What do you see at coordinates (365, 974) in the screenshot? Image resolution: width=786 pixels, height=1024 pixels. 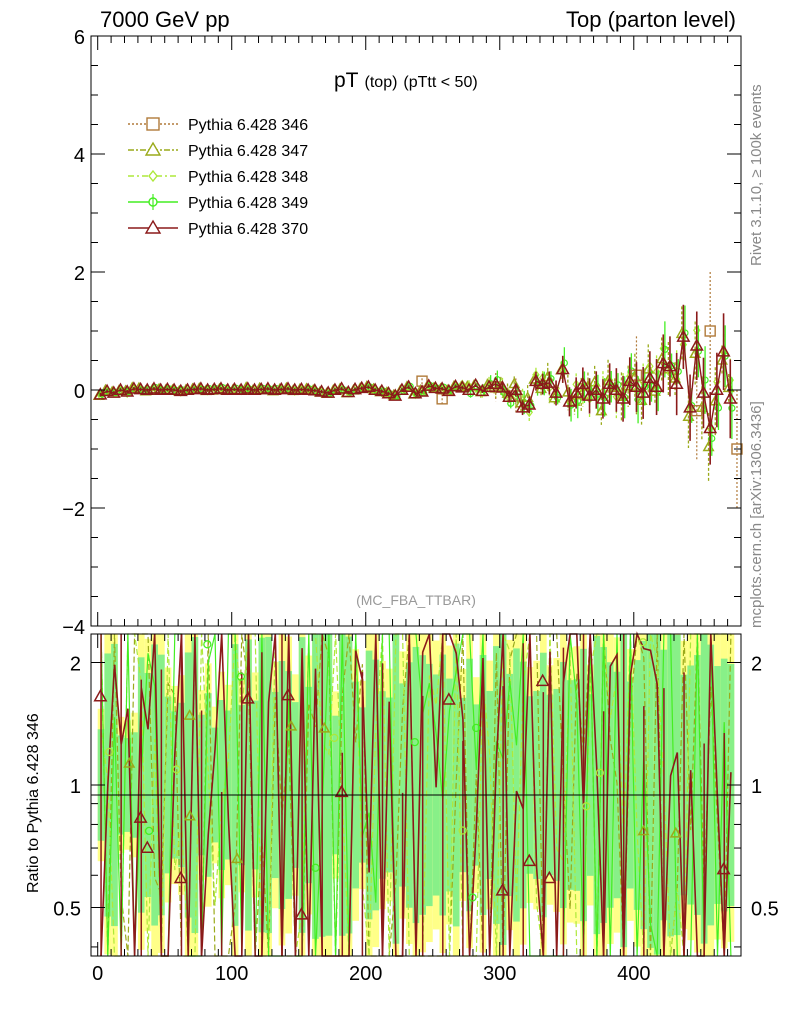 I see `x-tick-label: 200` at bounding box center [365, 974].